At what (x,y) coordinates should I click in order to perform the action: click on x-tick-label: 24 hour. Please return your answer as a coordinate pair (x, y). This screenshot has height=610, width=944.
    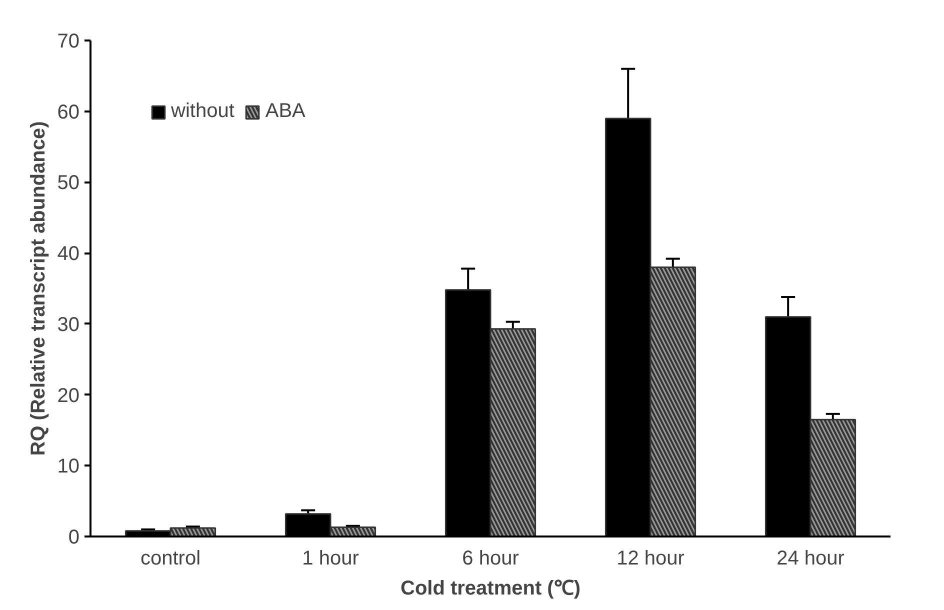
    Looking at the image, I should click on (810, 559).